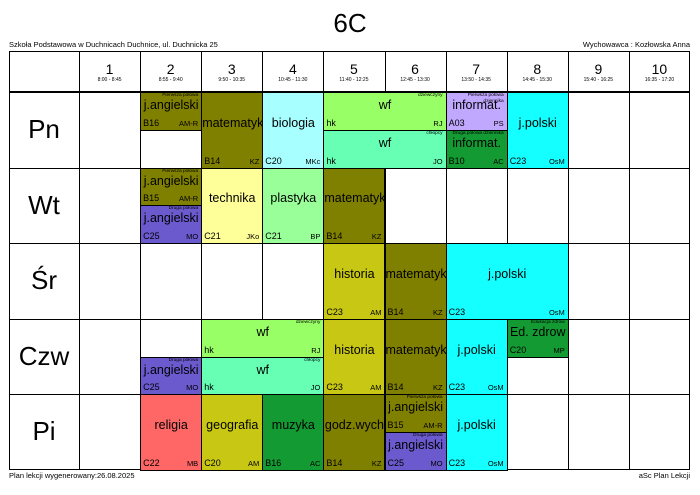 The width and height of the screenshot is (700, 495). What do you see at coordinates (293, 425) in the screenshot?
I see `lesson-subject: muzyka` at bounding box center [293, 425].